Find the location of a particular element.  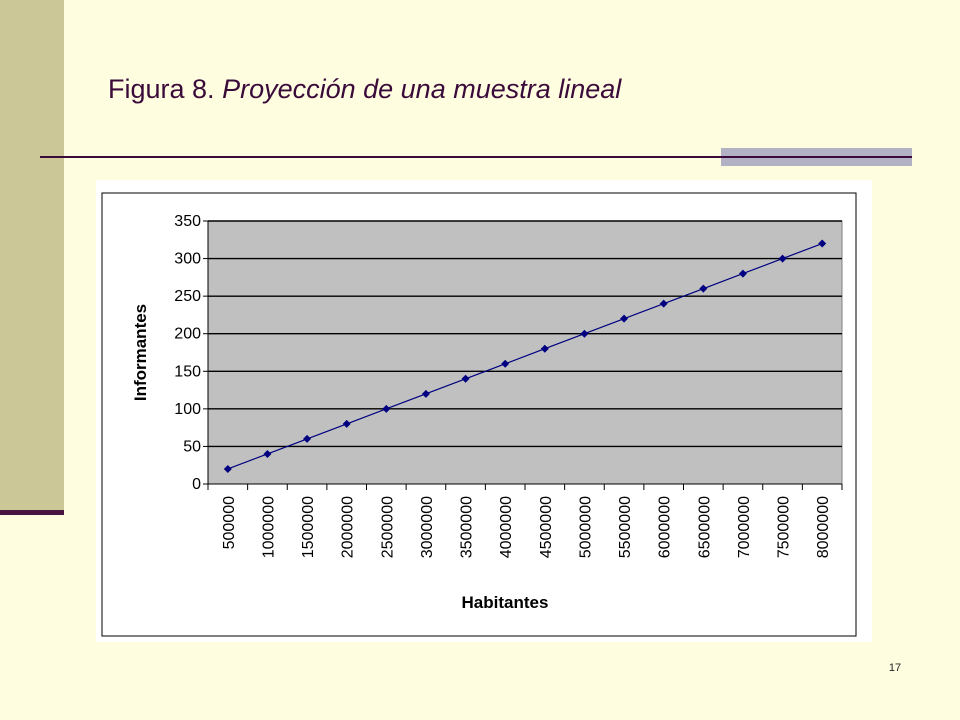

x-tick-label: 4000000 is located at coordinates (506, 527).